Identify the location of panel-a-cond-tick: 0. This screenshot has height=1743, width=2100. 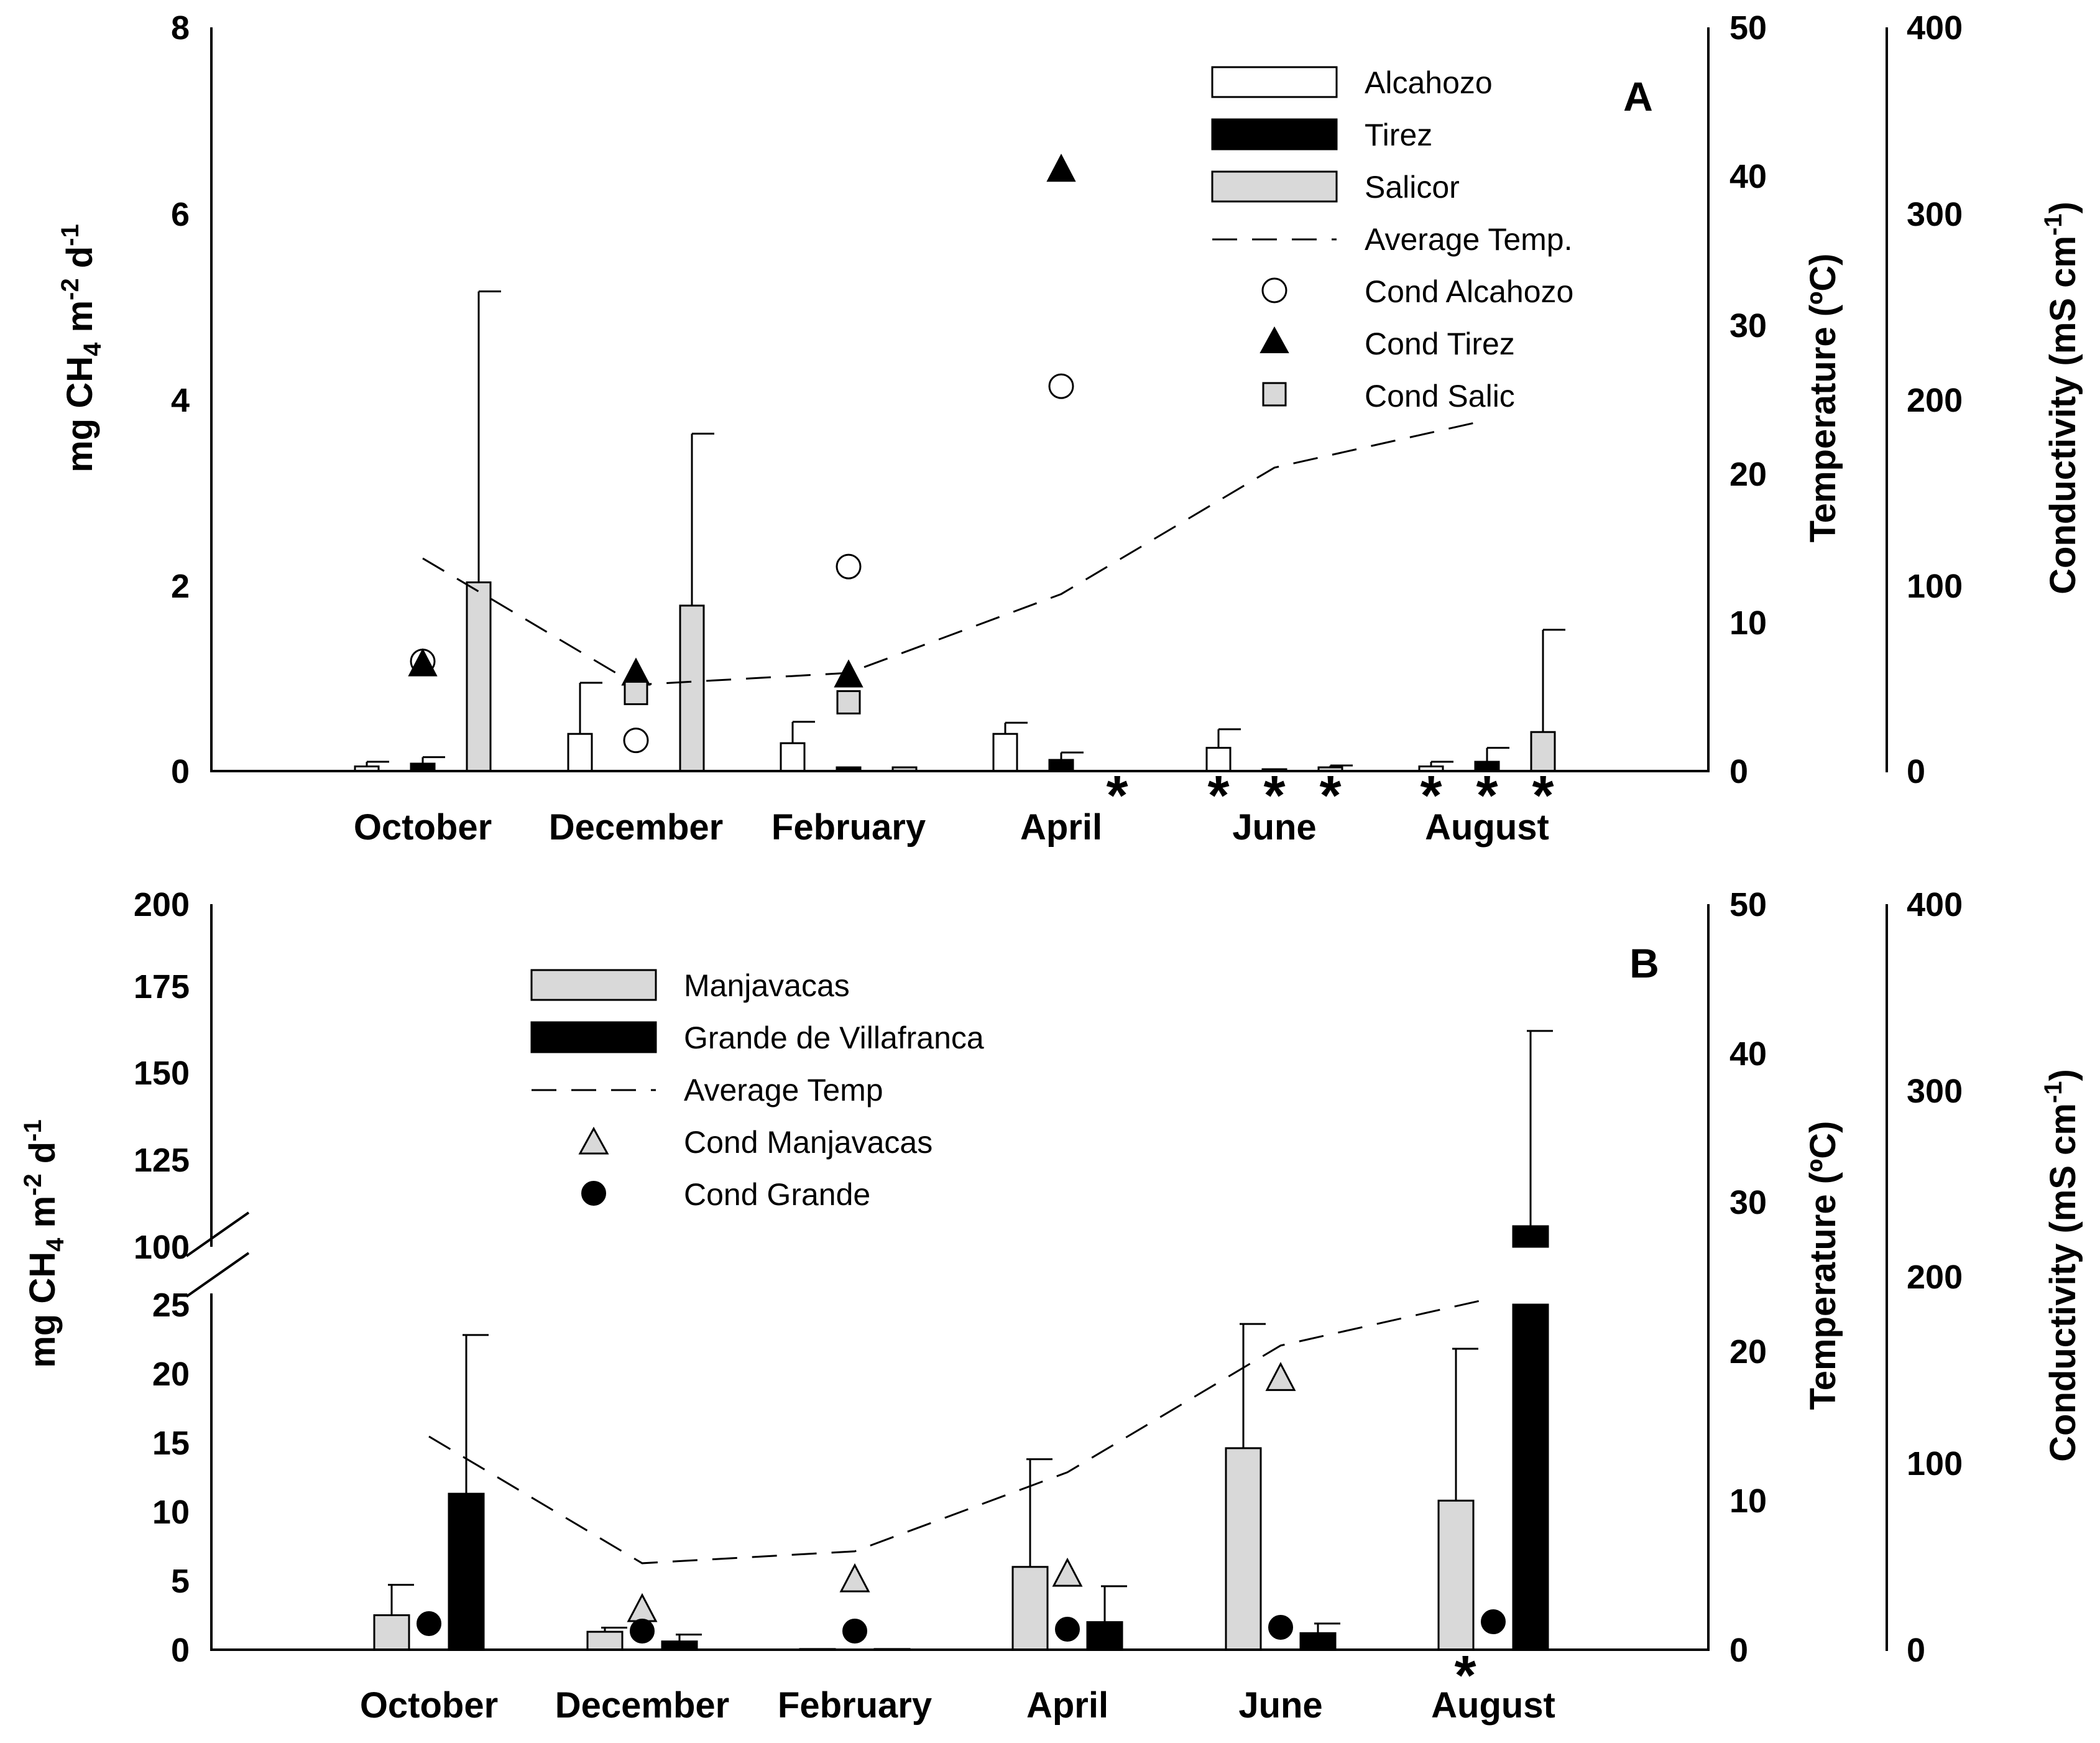
(1916, 772).